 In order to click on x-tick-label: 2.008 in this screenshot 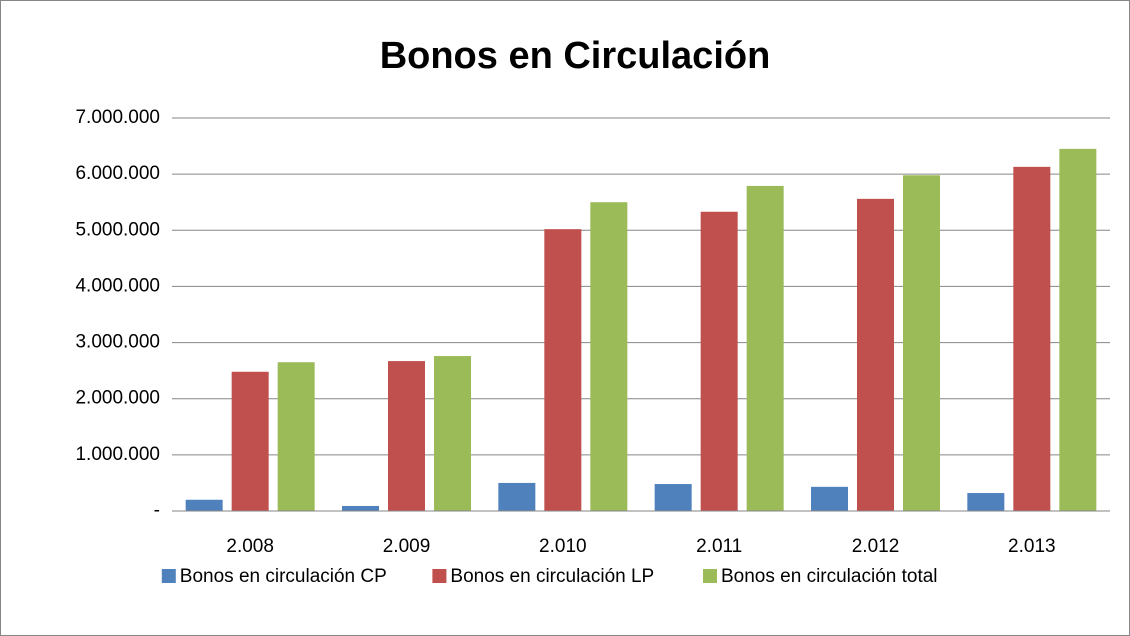, I will do `click(250, 546)`.